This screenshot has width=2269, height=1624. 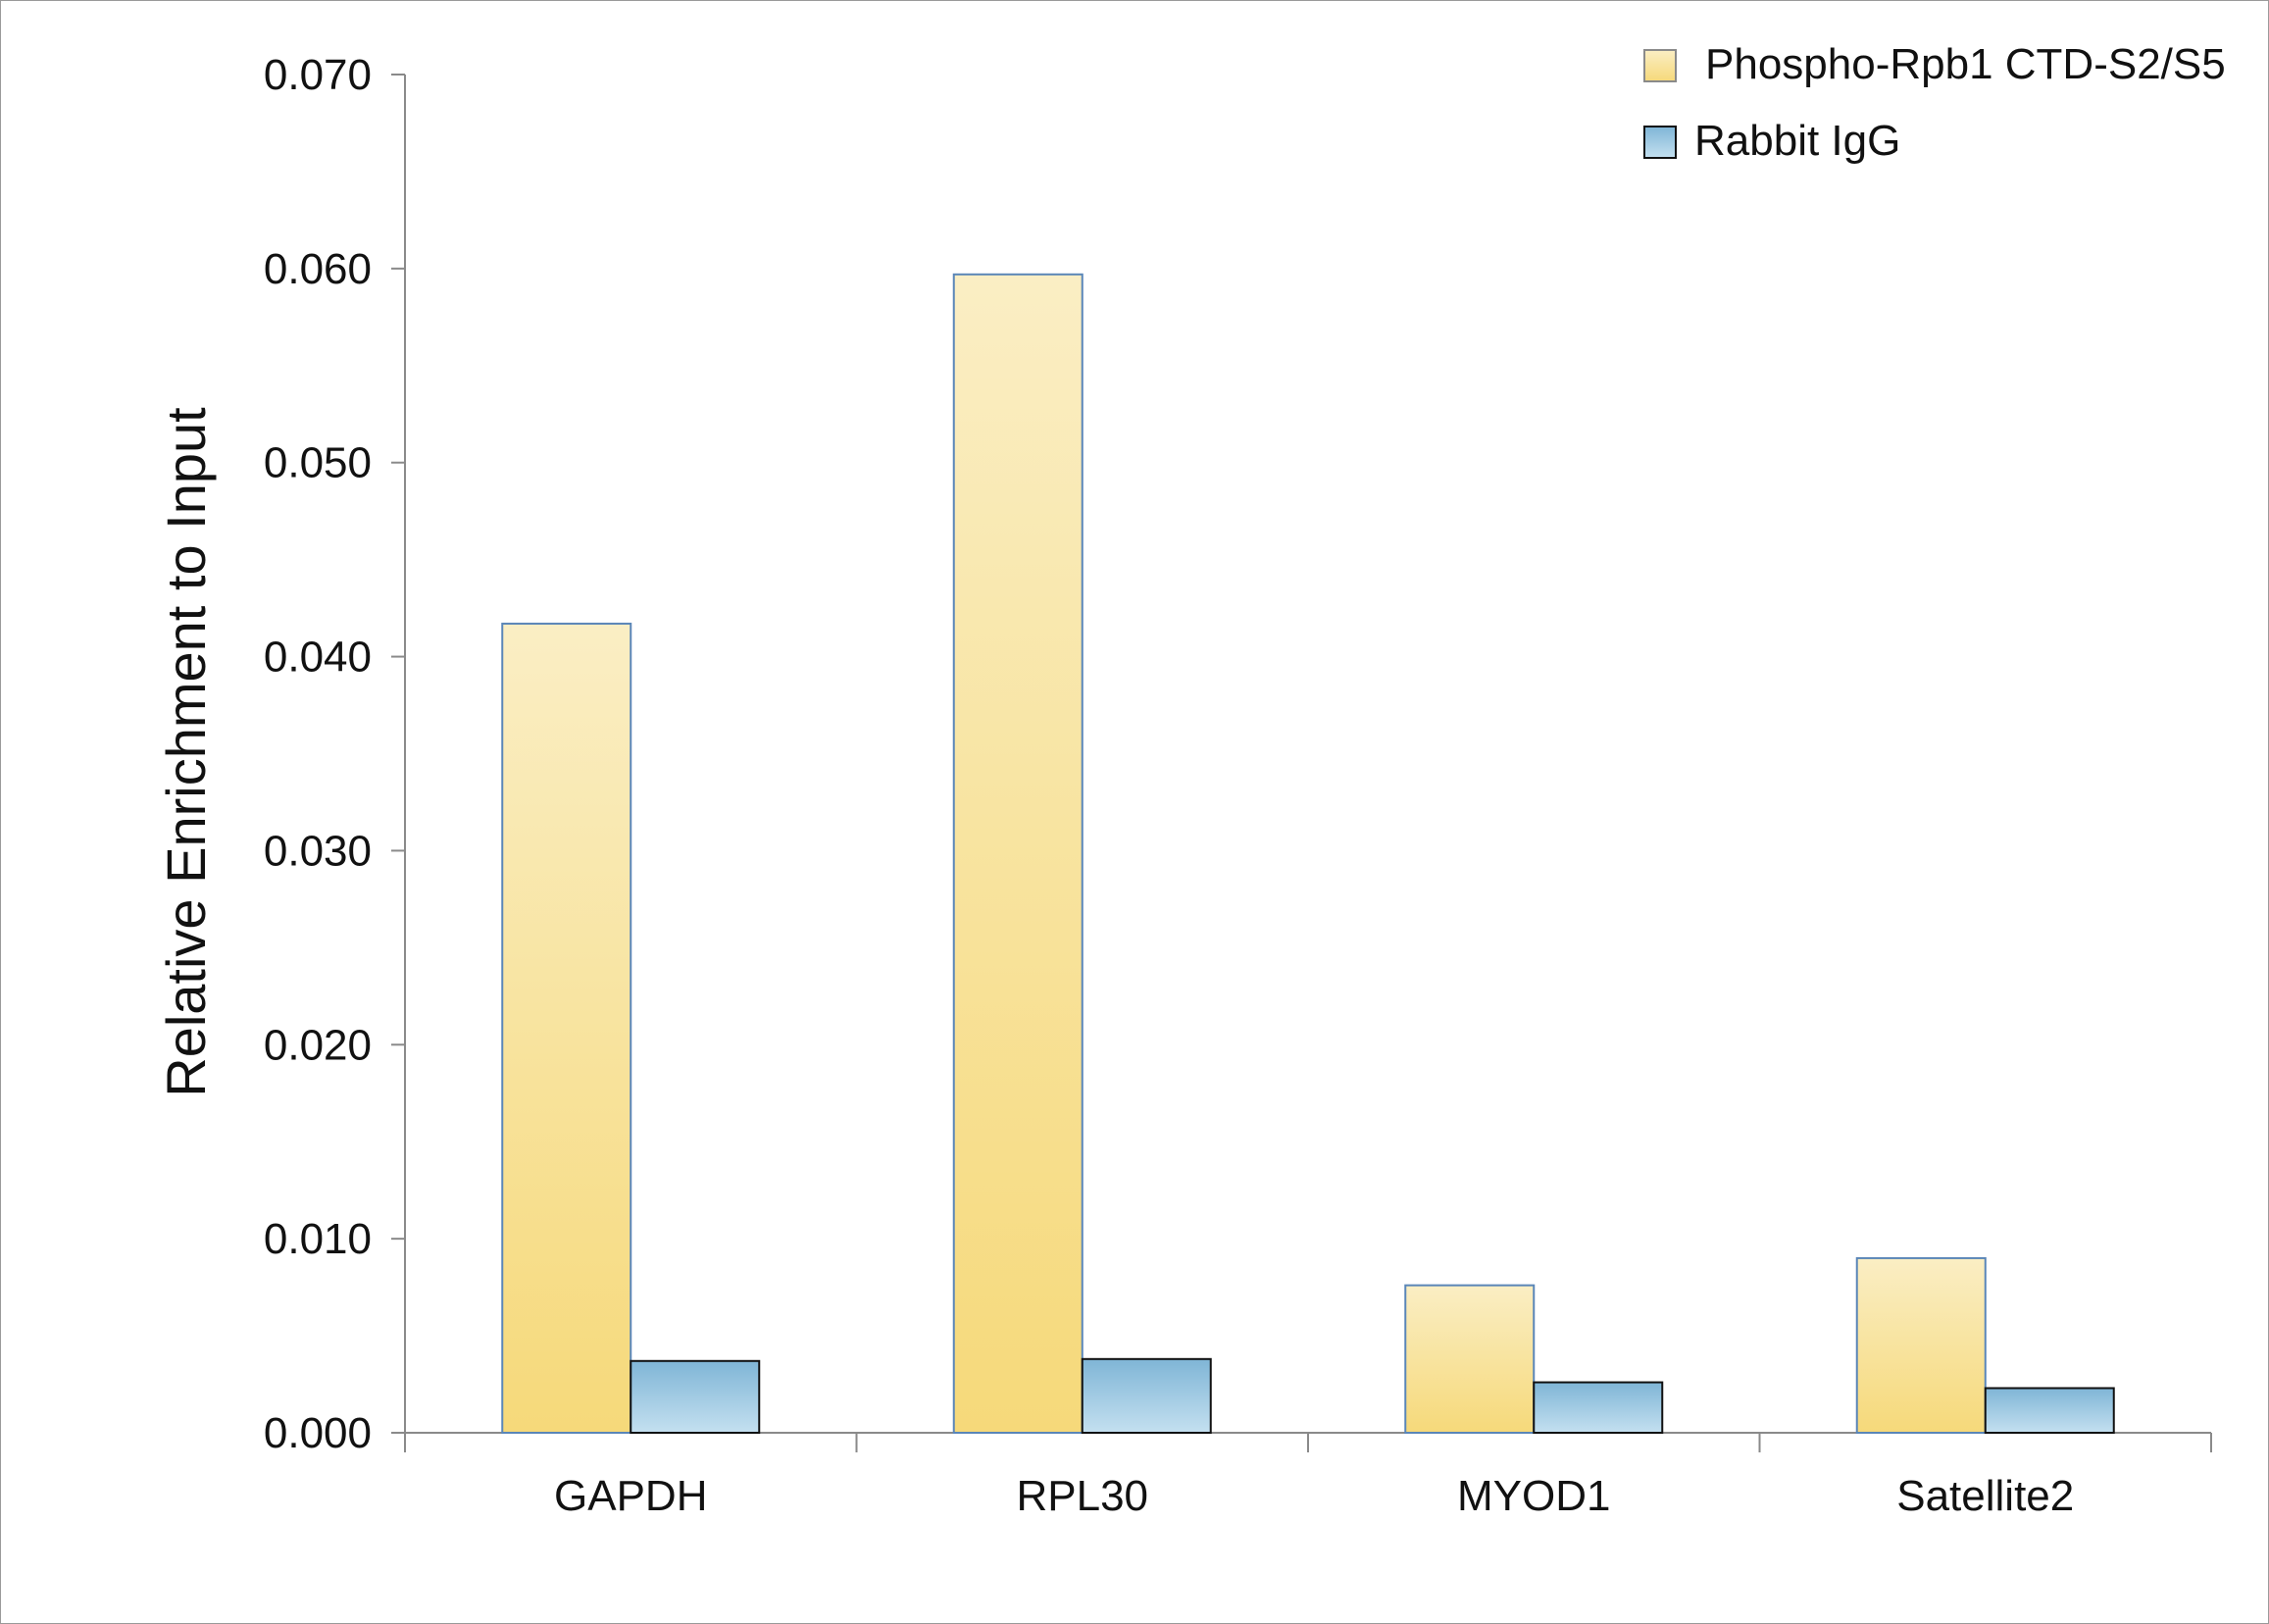 I want to click on y-tick-label: 0.010, so click(x=318, y=1239).